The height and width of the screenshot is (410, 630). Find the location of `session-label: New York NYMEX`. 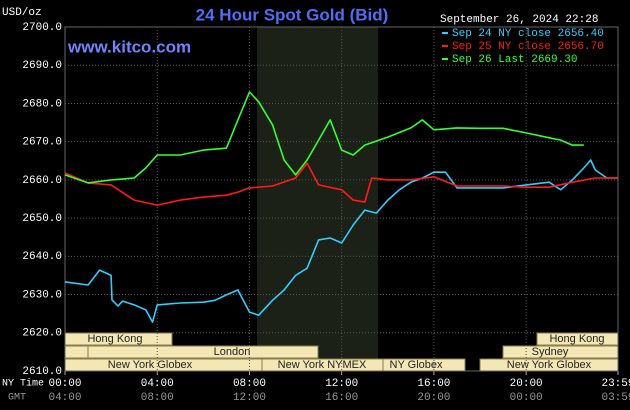

session-label: New York NYMEX is located at coordinates (322, 365).